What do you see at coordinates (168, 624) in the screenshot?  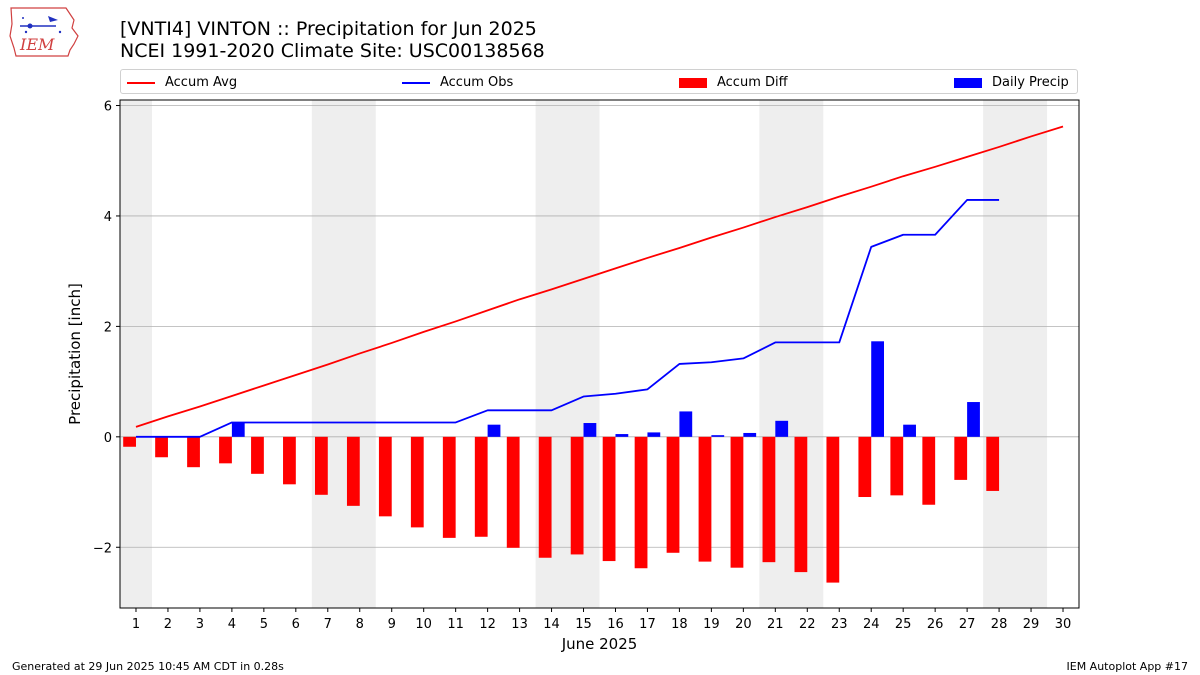 I see `x-tick-label: 2` at bounding box center [168, 624].